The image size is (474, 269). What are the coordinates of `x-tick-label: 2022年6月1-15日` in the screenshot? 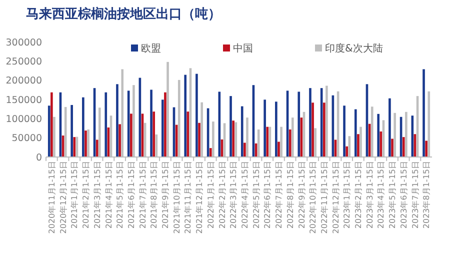 It's located at (267, 195).